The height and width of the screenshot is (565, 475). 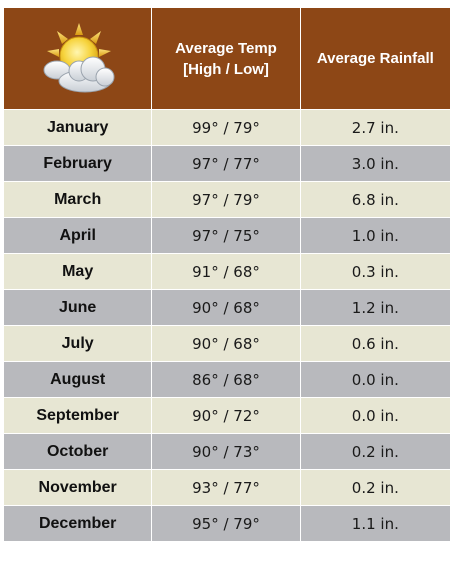 What do you see at coordinates (375, 271) in the screenshot?
I see `rain-cell: 0.3 in.` at bounding box center [375, 271].